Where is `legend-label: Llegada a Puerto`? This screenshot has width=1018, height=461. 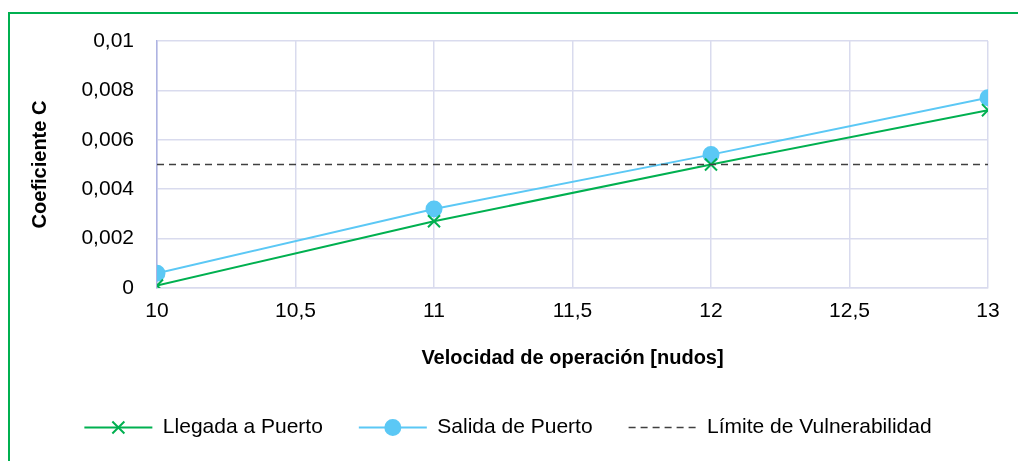
legend-label: Llegada a Puerto is located at coordinates (242, 426).